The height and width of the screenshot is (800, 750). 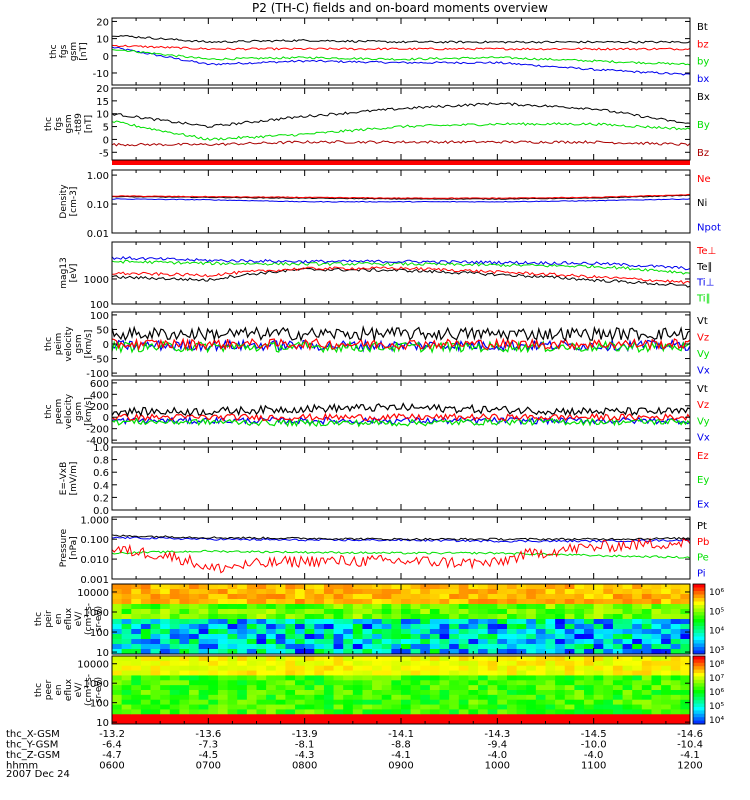 What do you see at coordinates (401, 115) in the screenshot?
I see `series-fgs2-Bx` at bounding box center [401, 115].